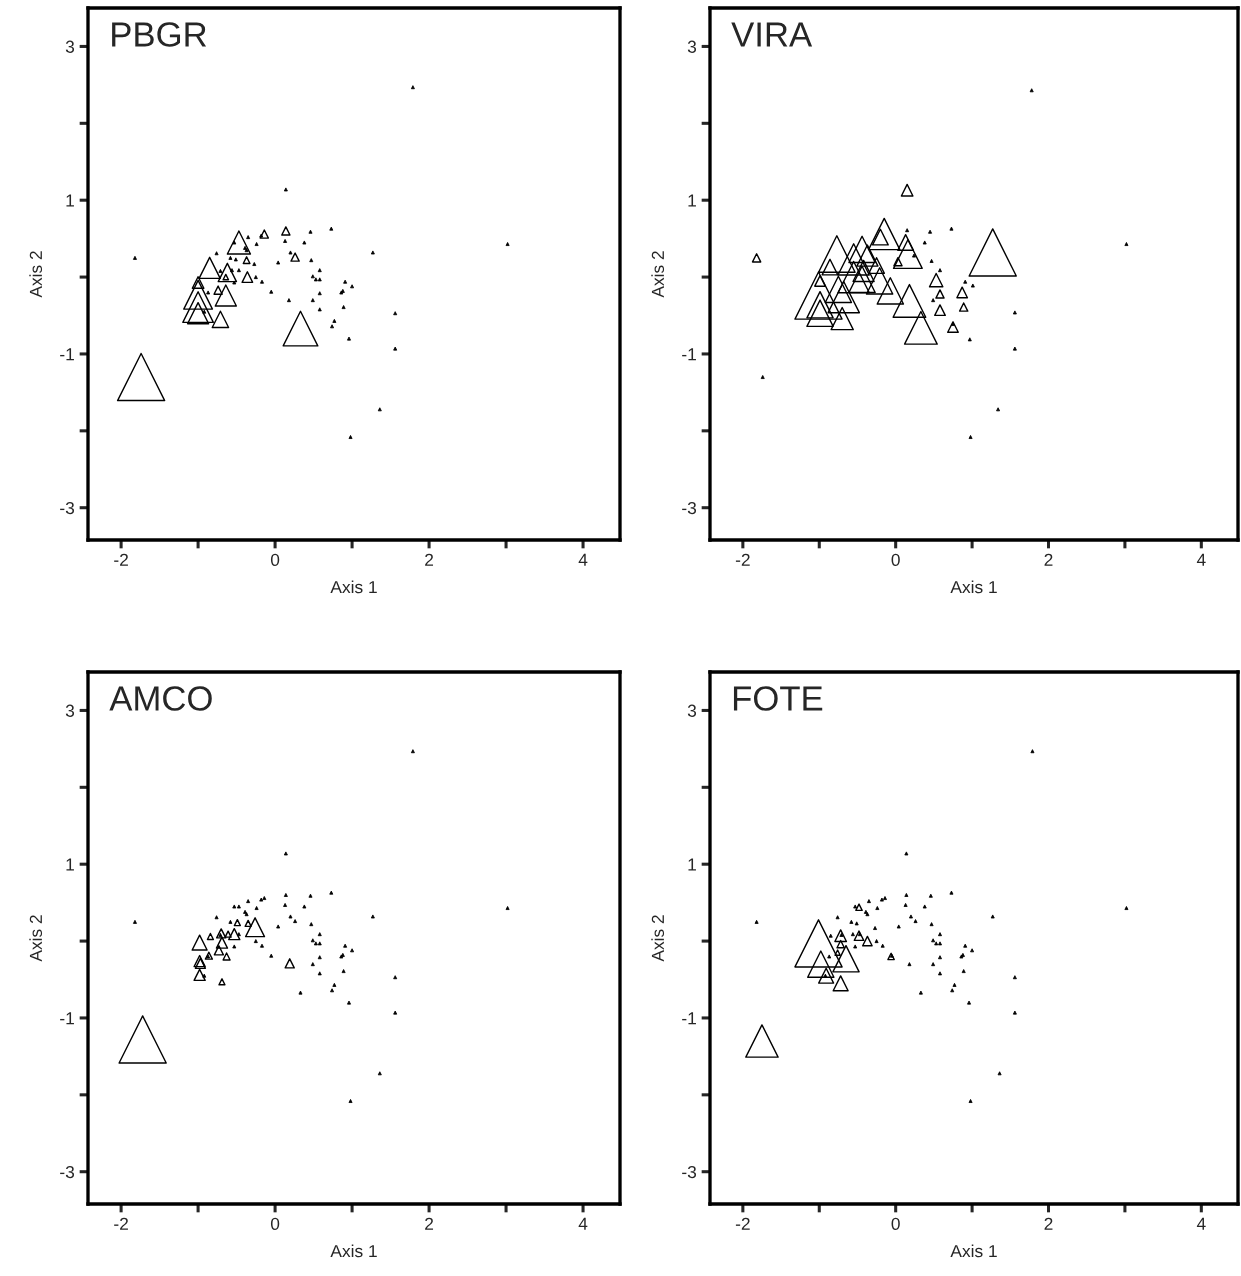  What do you see at coordinates (160, 698) in the screenshot?
I see `chart-title: AMCO` at bounding box center [160, 698].